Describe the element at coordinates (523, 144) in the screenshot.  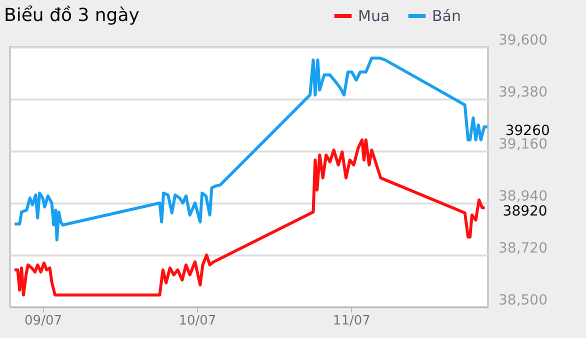
I see `y-tick-label: 39,160` at that location.